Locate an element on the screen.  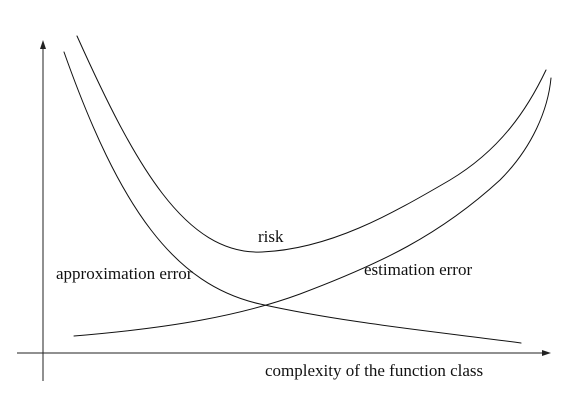
x-axis-label: complexity of the function class is located at coordinates (374, 370).